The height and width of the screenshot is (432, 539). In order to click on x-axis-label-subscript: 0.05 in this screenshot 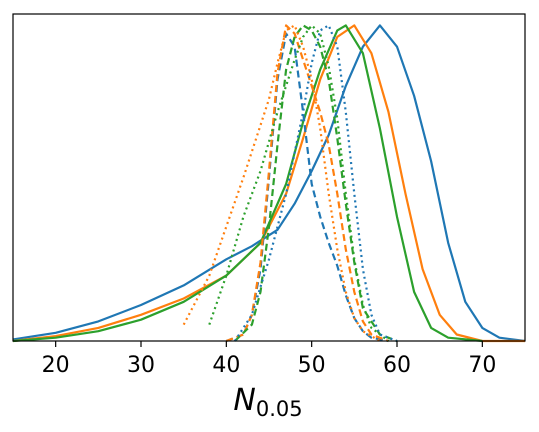, I will do `click(279, 409)`.